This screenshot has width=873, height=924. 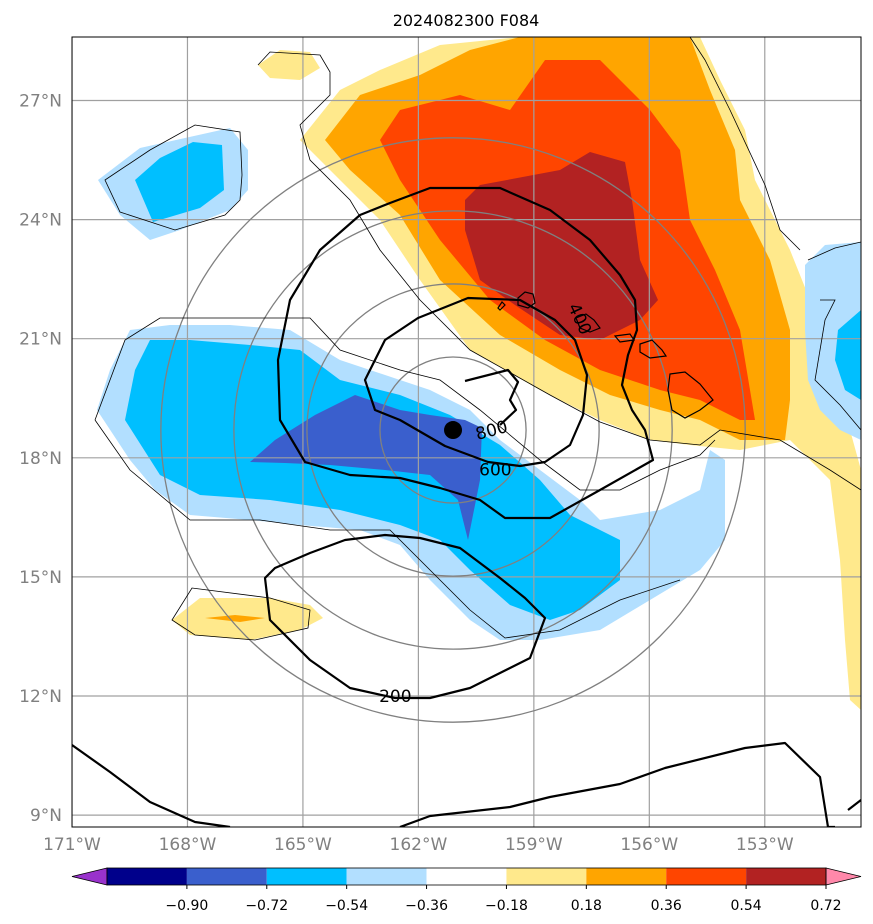 What do you see at coordinates (561, 246) in the screenshot?
I see `shade-pos-0.72` at bounding box center [561, 246].